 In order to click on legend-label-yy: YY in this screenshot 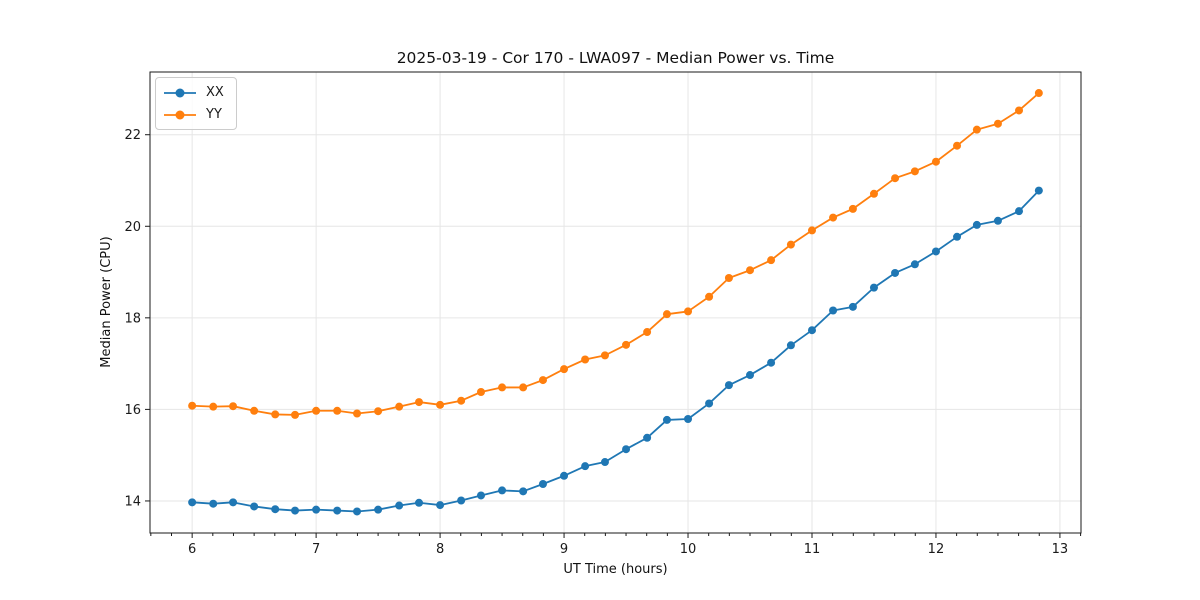, I will do `click(214, 114)`.